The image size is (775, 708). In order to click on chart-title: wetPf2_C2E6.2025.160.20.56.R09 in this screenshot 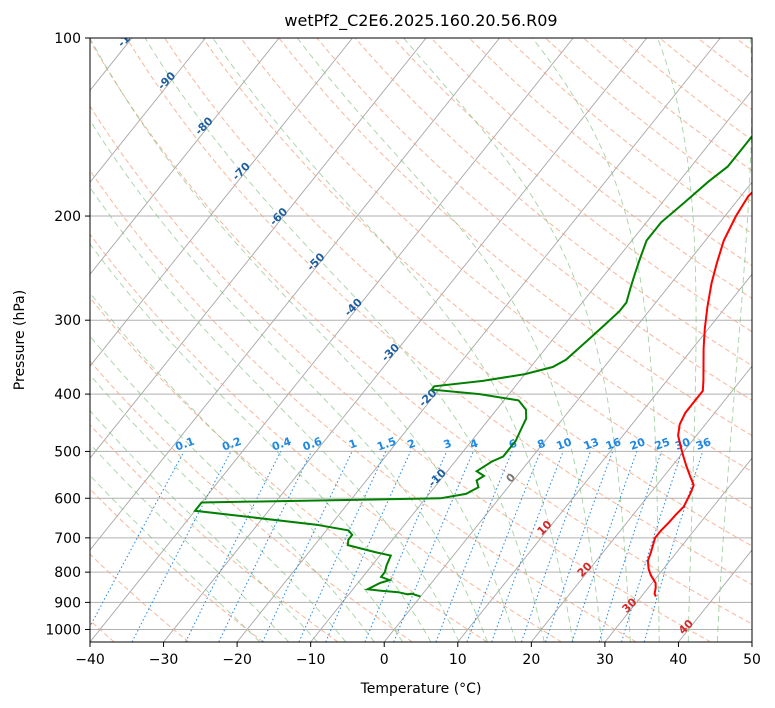, I will do `click(420, 21)`.